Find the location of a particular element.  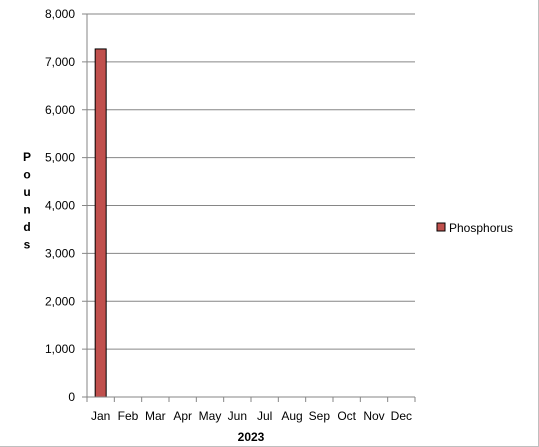

x-tick-label: Mar is located at coordinates (155, 416).